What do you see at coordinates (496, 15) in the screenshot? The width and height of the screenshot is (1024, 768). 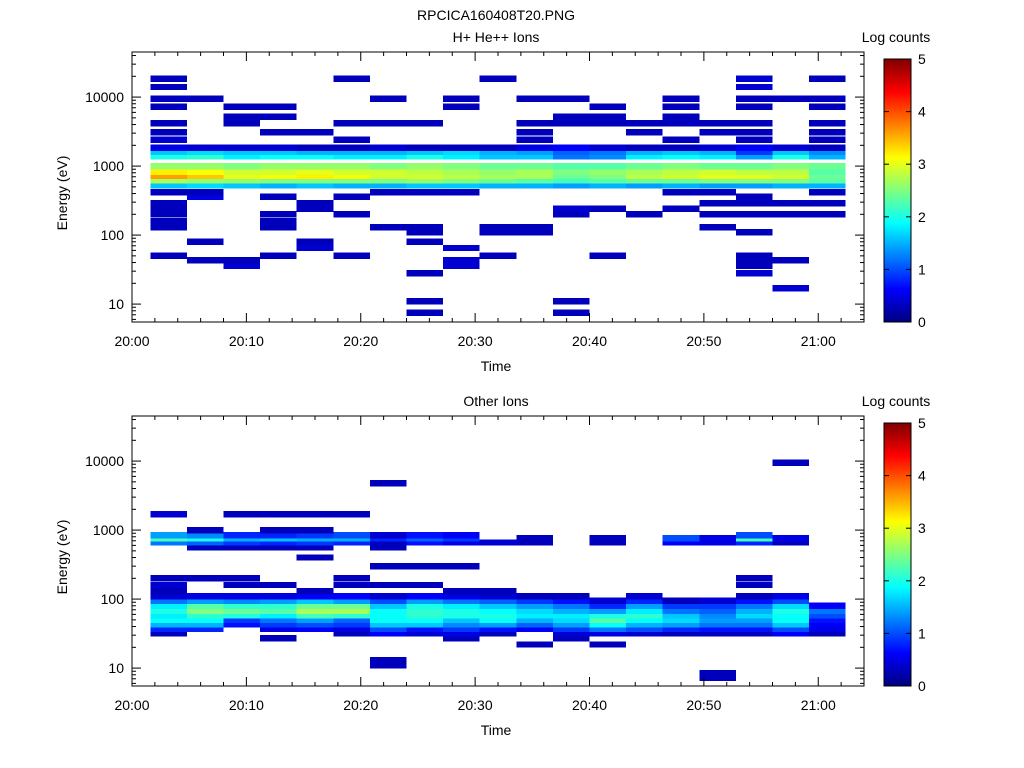 I see `figure-title: RPCICA160408T20.PNG` at bounding box center [496, 15].